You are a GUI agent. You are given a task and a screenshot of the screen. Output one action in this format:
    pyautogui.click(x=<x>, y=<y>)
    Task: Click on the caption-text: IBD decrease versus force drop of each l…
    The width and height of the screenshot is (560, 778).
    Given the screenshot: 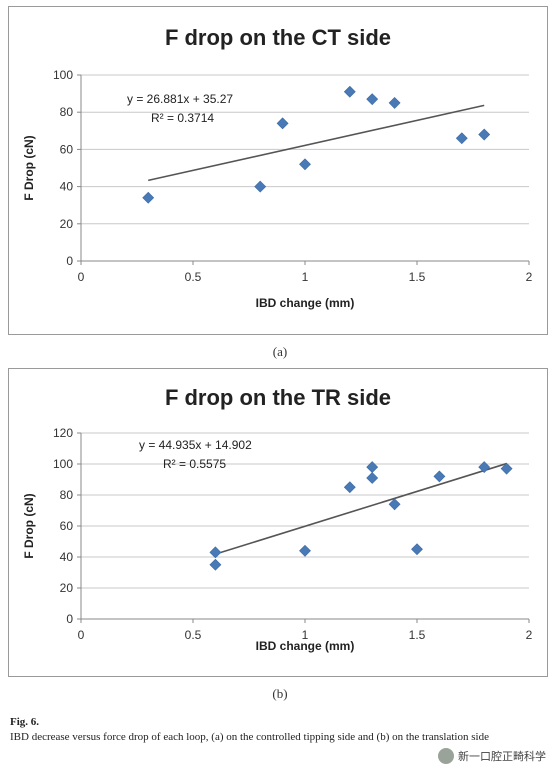 What is the action you would take?
    pyautogui.click(x=249, y=737)
    